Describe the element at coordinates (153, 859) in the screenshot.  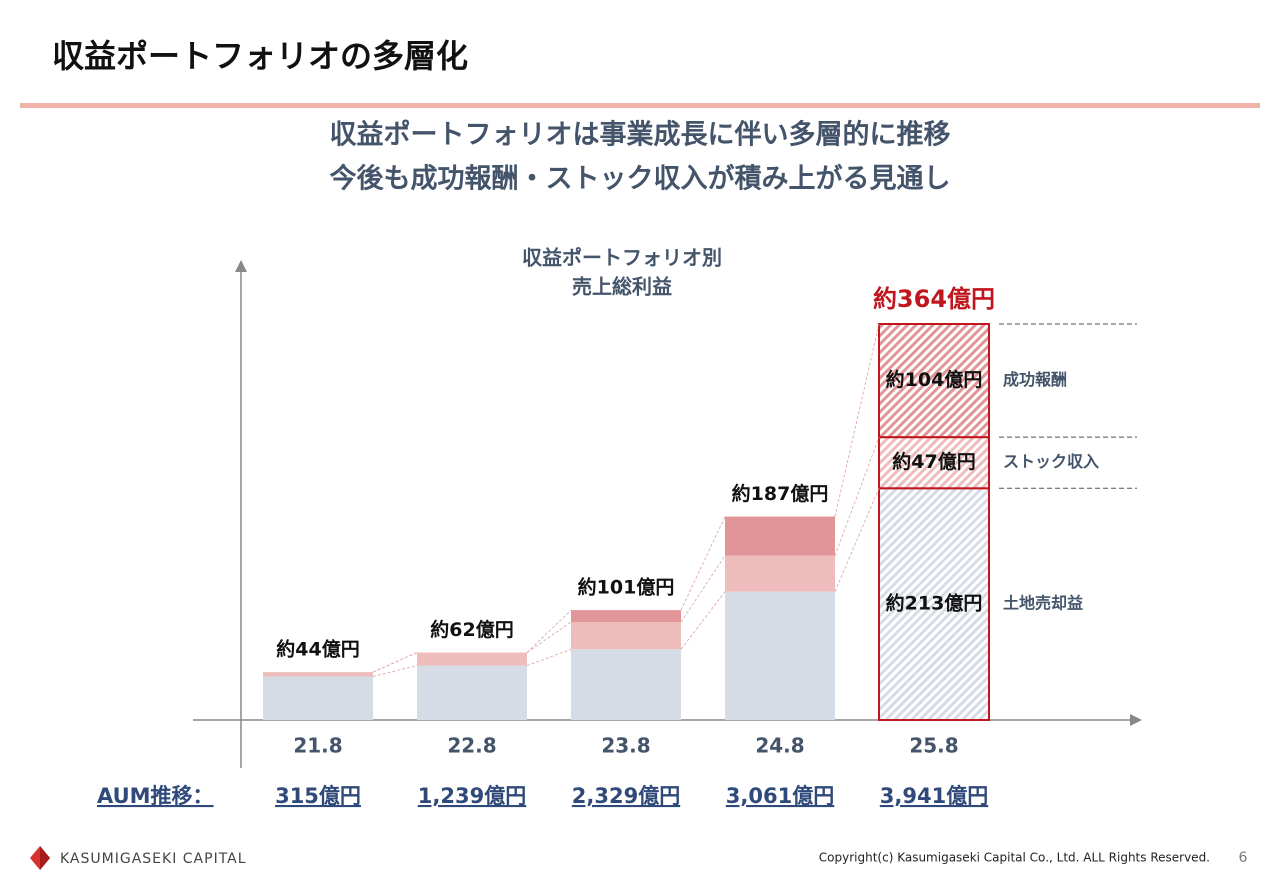
I see `logo-text: KASUMIGASEKI CAPITAL` at that location.